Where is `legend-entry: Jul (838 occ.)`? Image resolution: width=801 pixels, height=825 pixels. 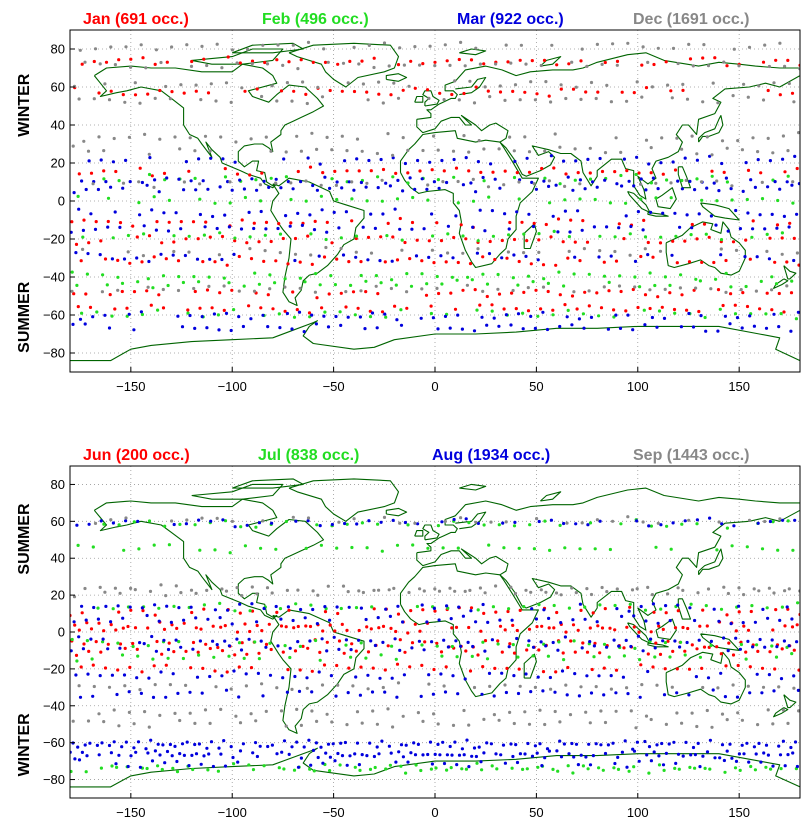
legend-entry: Jul (838 occ.) is located at coordinates (308, 455).